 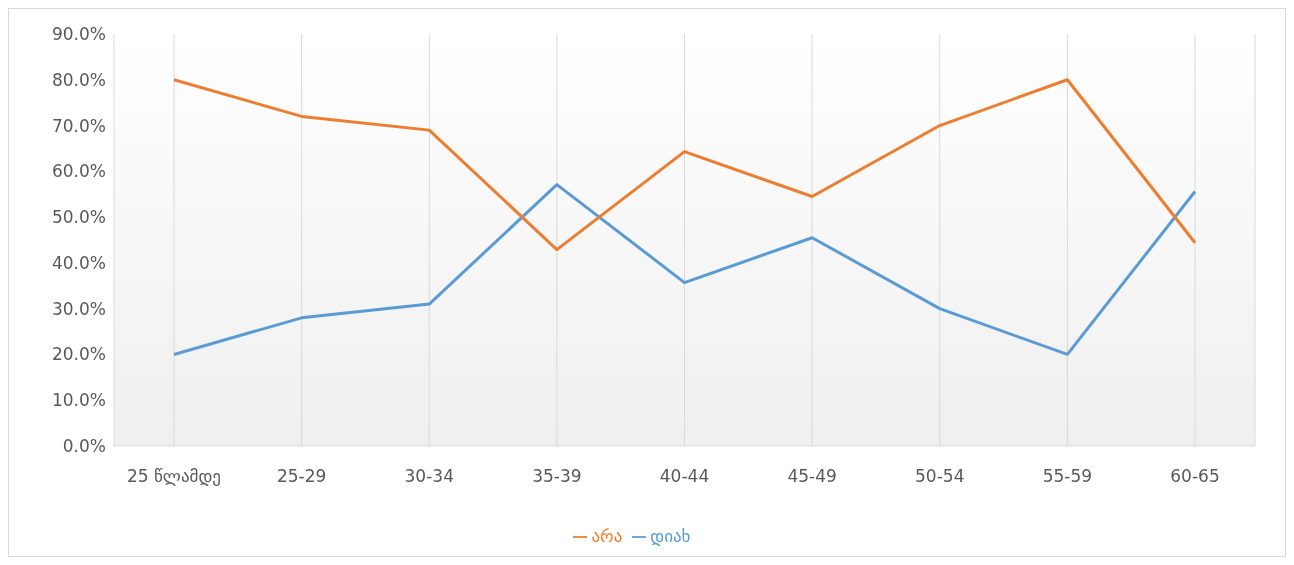 I want to click on y-tick-label: 60.0%, so click(x=78, y=171).